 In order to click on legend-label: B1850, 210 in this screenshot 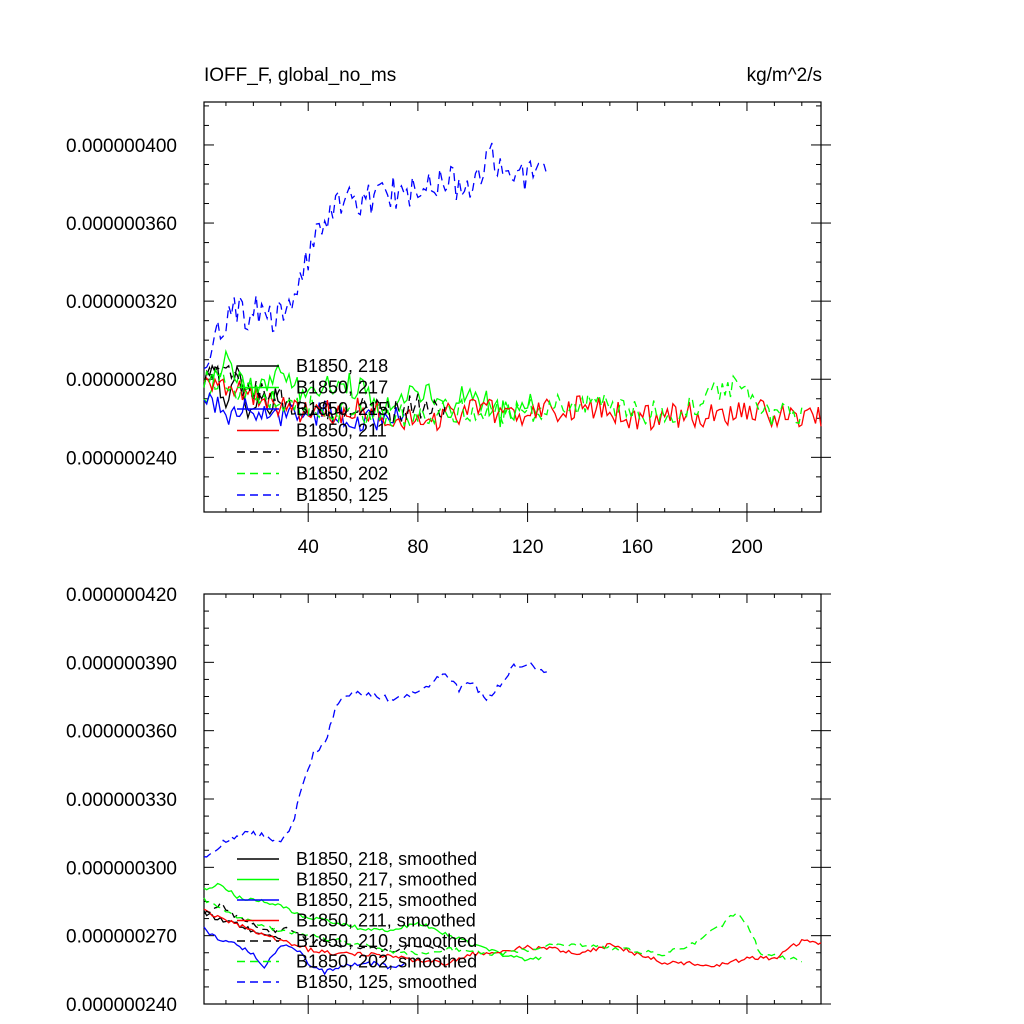, I will do `click(342, 452)`.